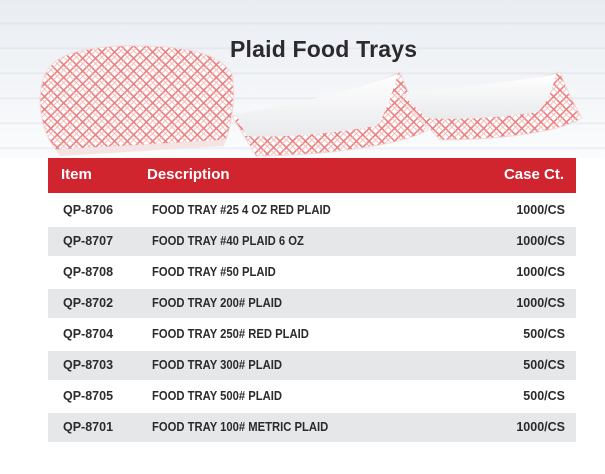  I want to click on item-code: QP-8708, so click(88, 272).